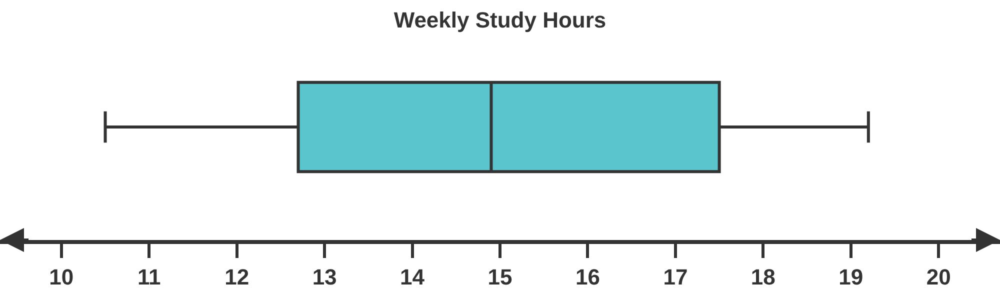 Image resolution: width=1000 pixels, height=297 pixels. Describe the element at coordinates (675, 277) in the screenshot. I see `x-tick-label: 17` at that location.